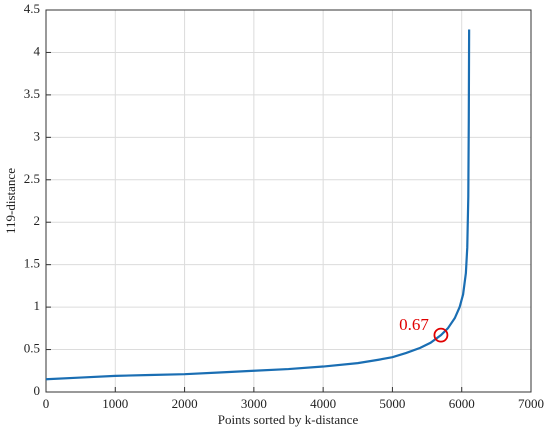 Image resolution: width=550 pixels, height=434 pixels. What do you see at coordinates (37, 135) in the screenshot?
I see `y-tick-label: 3` at bounding box center [37, 135].